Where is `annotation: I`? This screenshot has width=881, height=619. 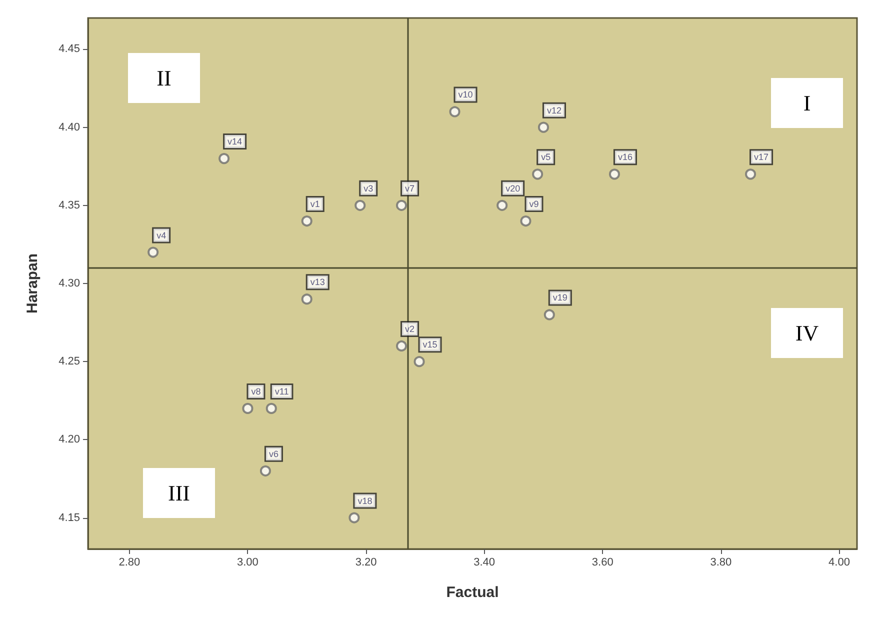
annotation: I is located at coordinates (807, 103).